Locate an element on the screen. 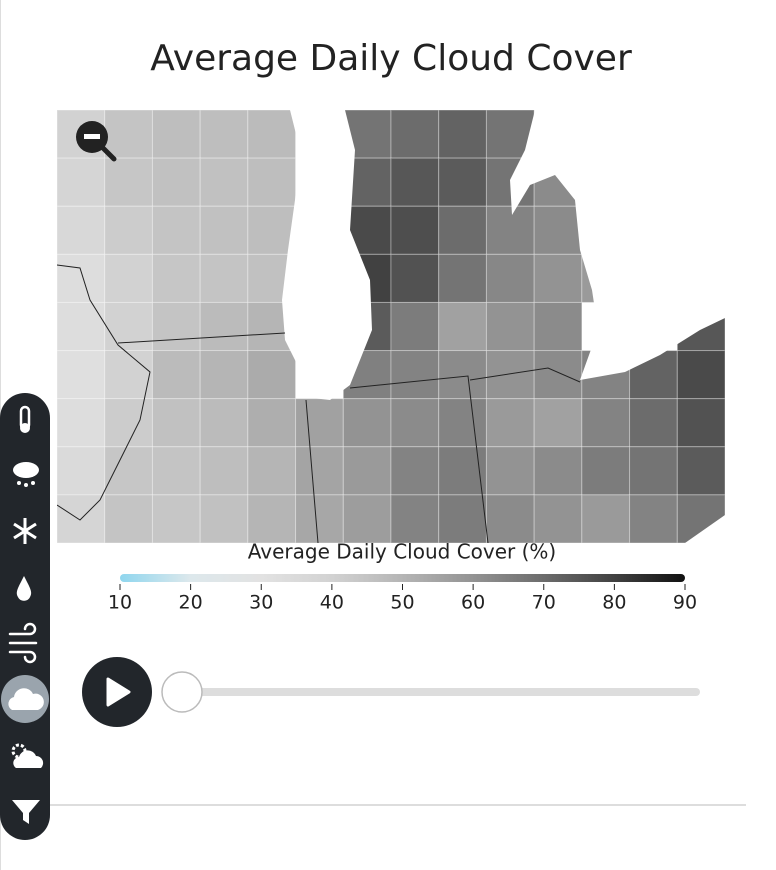 The height and width of the screenshot is (870, 776). play-icon is located at coordinates (118, 692).